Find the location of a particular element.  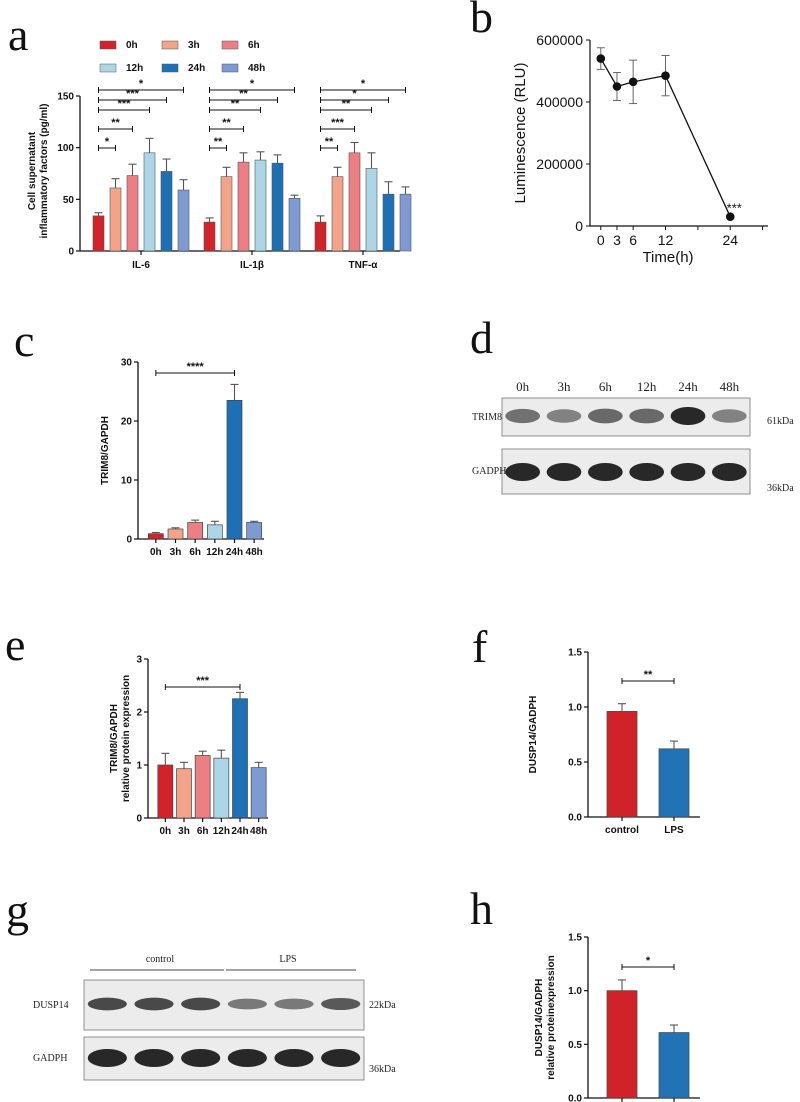

f-y-tick-label: 1.0 is located at coordinates (575, 708).